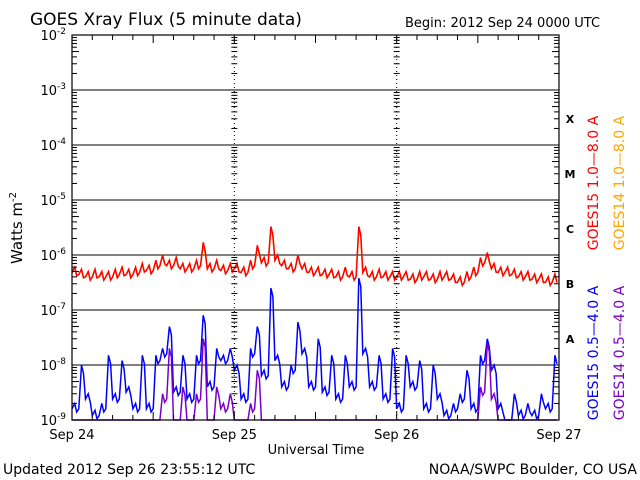 This screenshot has width=640, height=480. I want to click on y-tick-label: 10⁻⁵, so click(53, 200).